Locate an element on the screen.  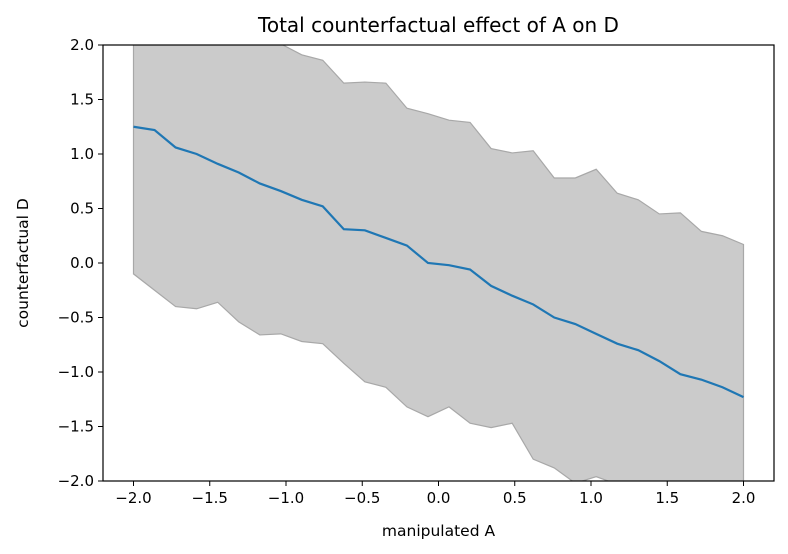
x-tick-label: 0.0 is located at coordinates (439, 498).